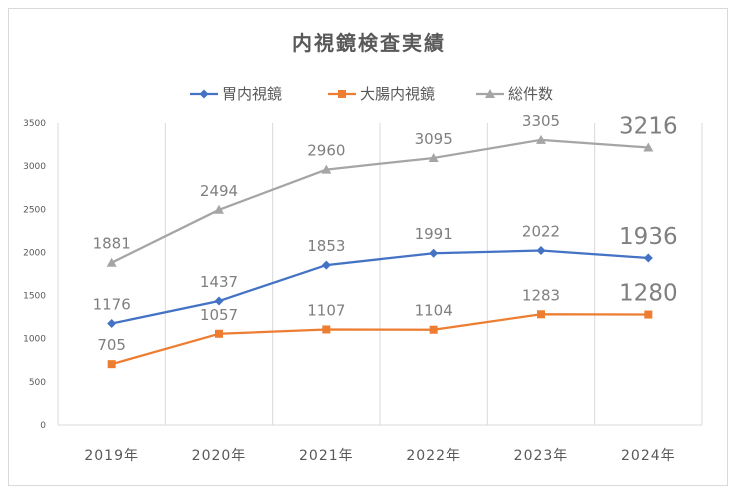 This screenshot has width=738, height=497. I want to click on data-label: 1991, so click(434, 234).